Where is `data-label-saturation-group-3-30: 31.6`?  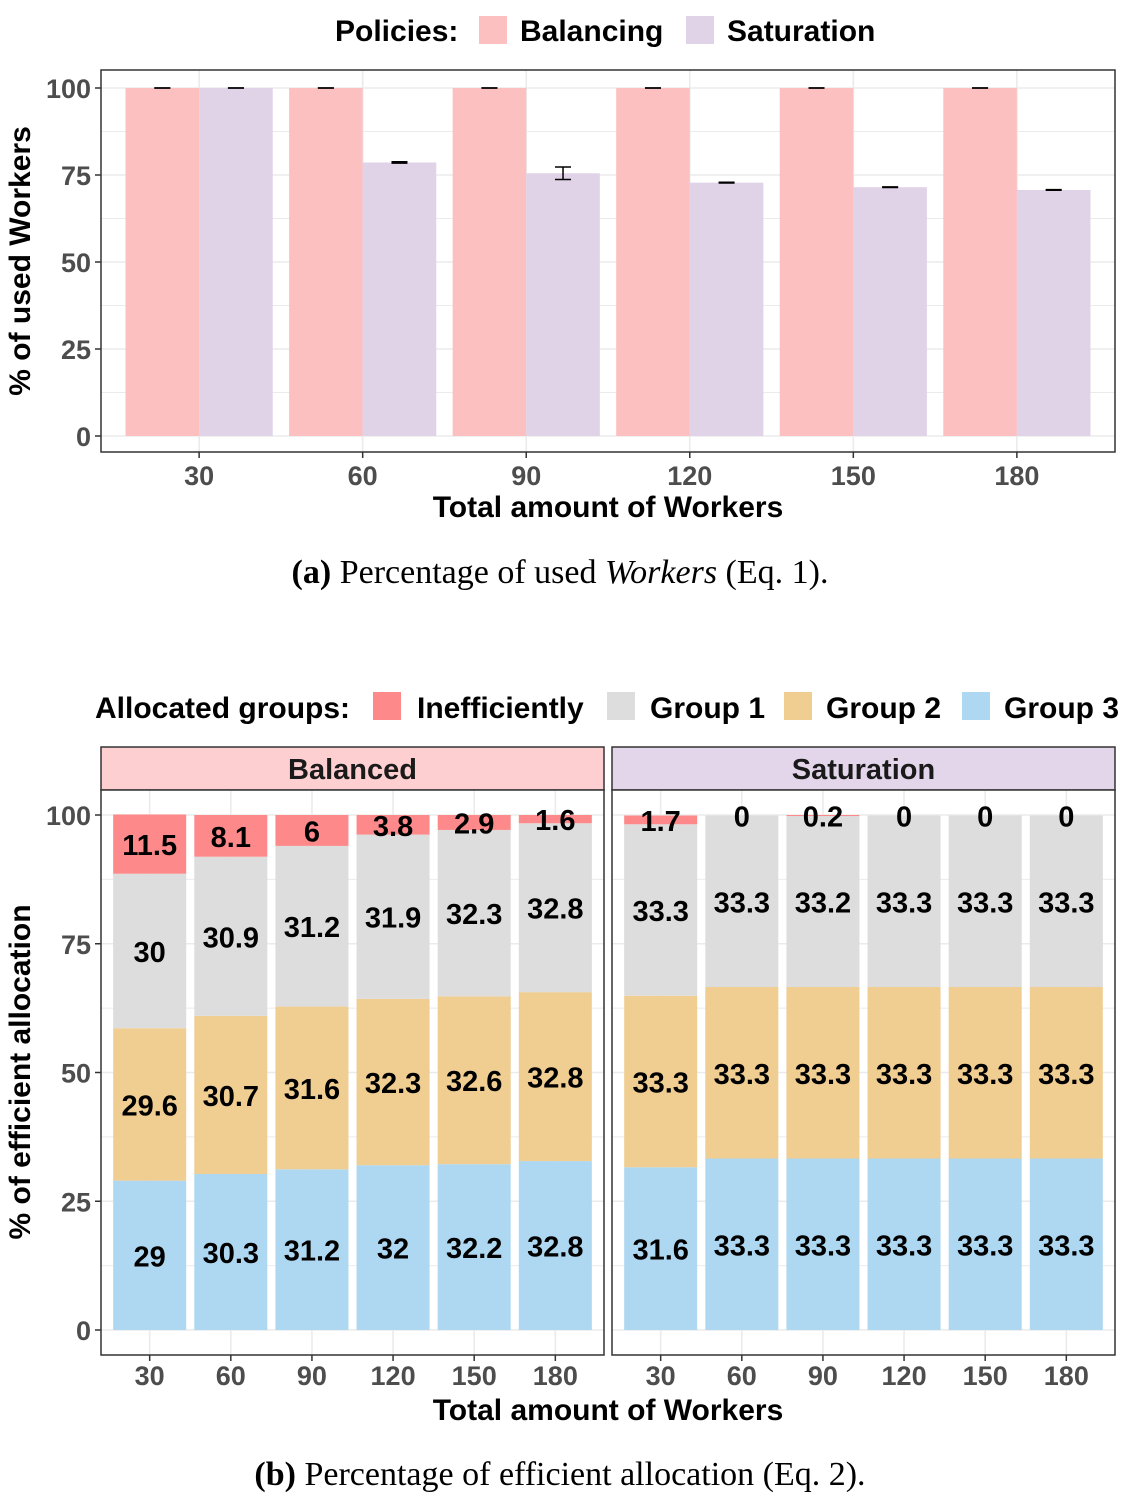 data-label-saturation-group-3-30: 31.6 is located at coordinates (660, 1251).